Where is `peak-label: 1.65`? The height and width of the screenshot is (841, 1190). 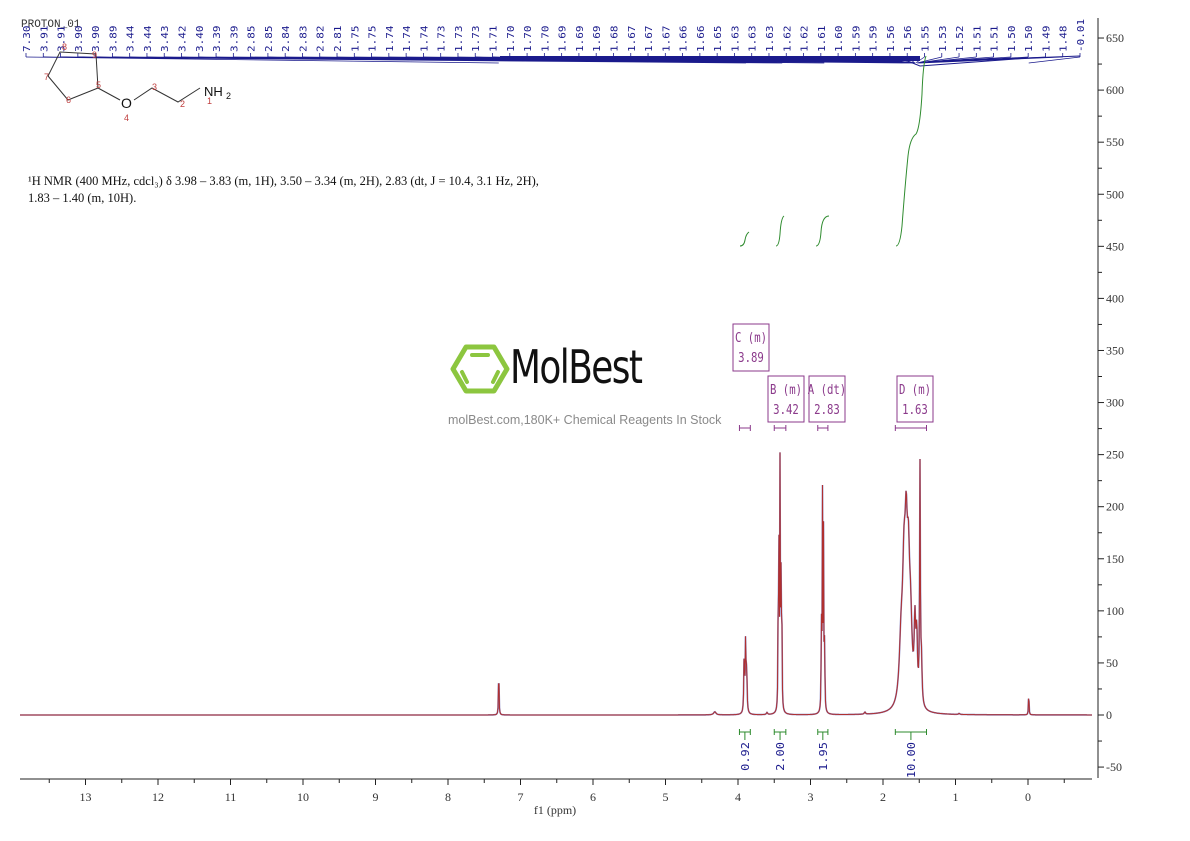
peak-label: 1.65 is located at coordinates (718, 39).